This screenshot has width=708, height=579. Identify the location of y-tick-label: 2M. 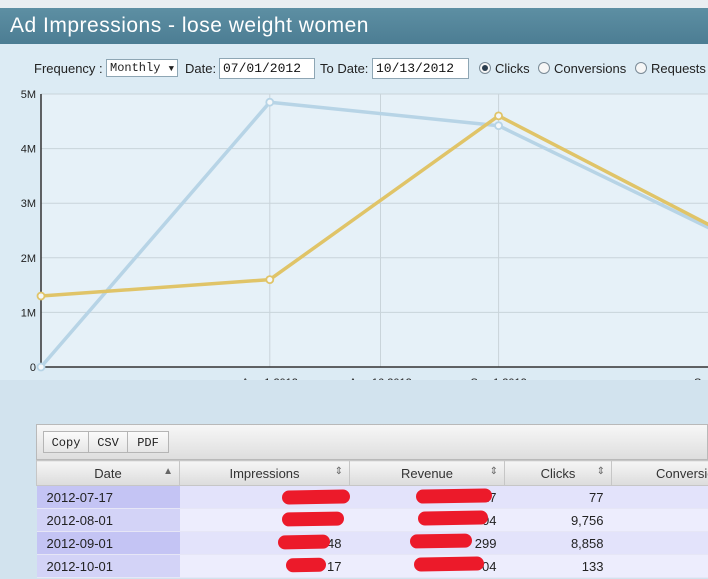
(28, 259).